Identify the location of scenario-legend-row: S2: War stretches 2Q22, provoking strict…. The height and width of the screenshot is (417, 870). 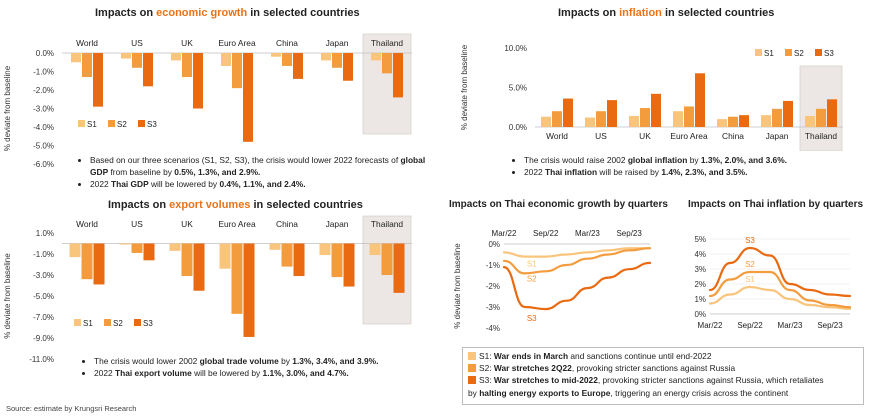
(663, 368).